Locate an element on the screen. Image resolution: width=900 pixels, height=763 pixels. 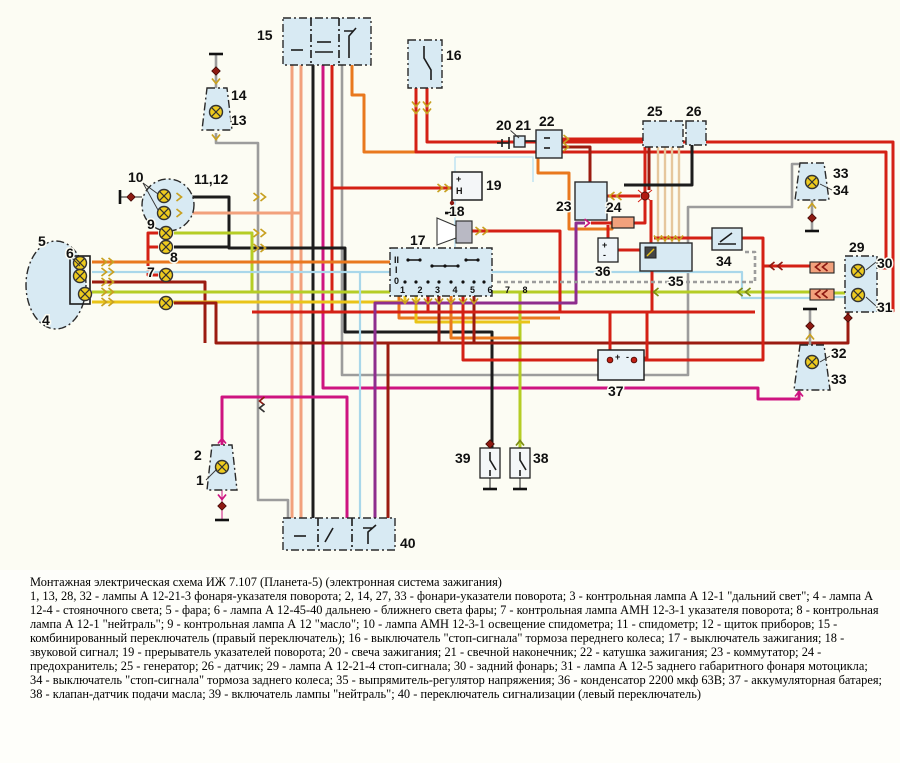
battery-37: + - is located at coordinates (621, 365).